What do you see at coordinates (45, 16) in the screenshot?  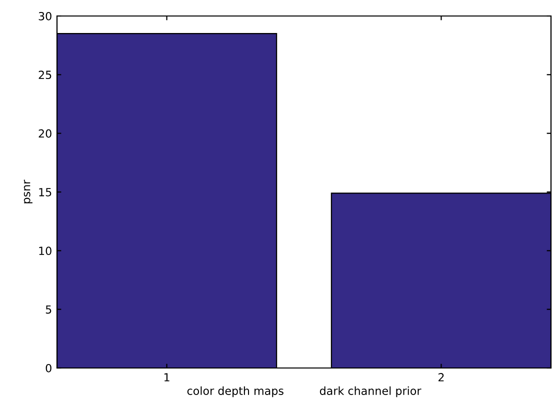 I see `y-tick-label: 30` at bounding box center [45, 16].